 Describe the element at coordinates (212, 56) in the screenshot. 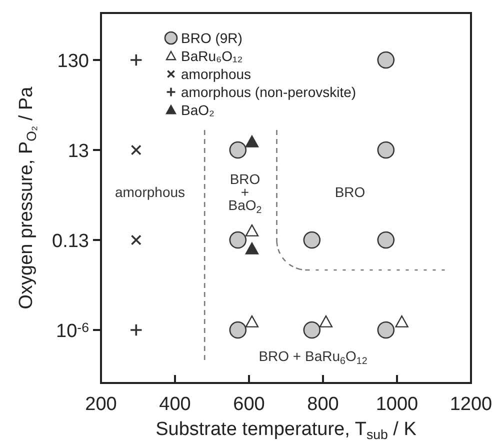

I see `legend-label: BaRu₆O₁₂` at that location.